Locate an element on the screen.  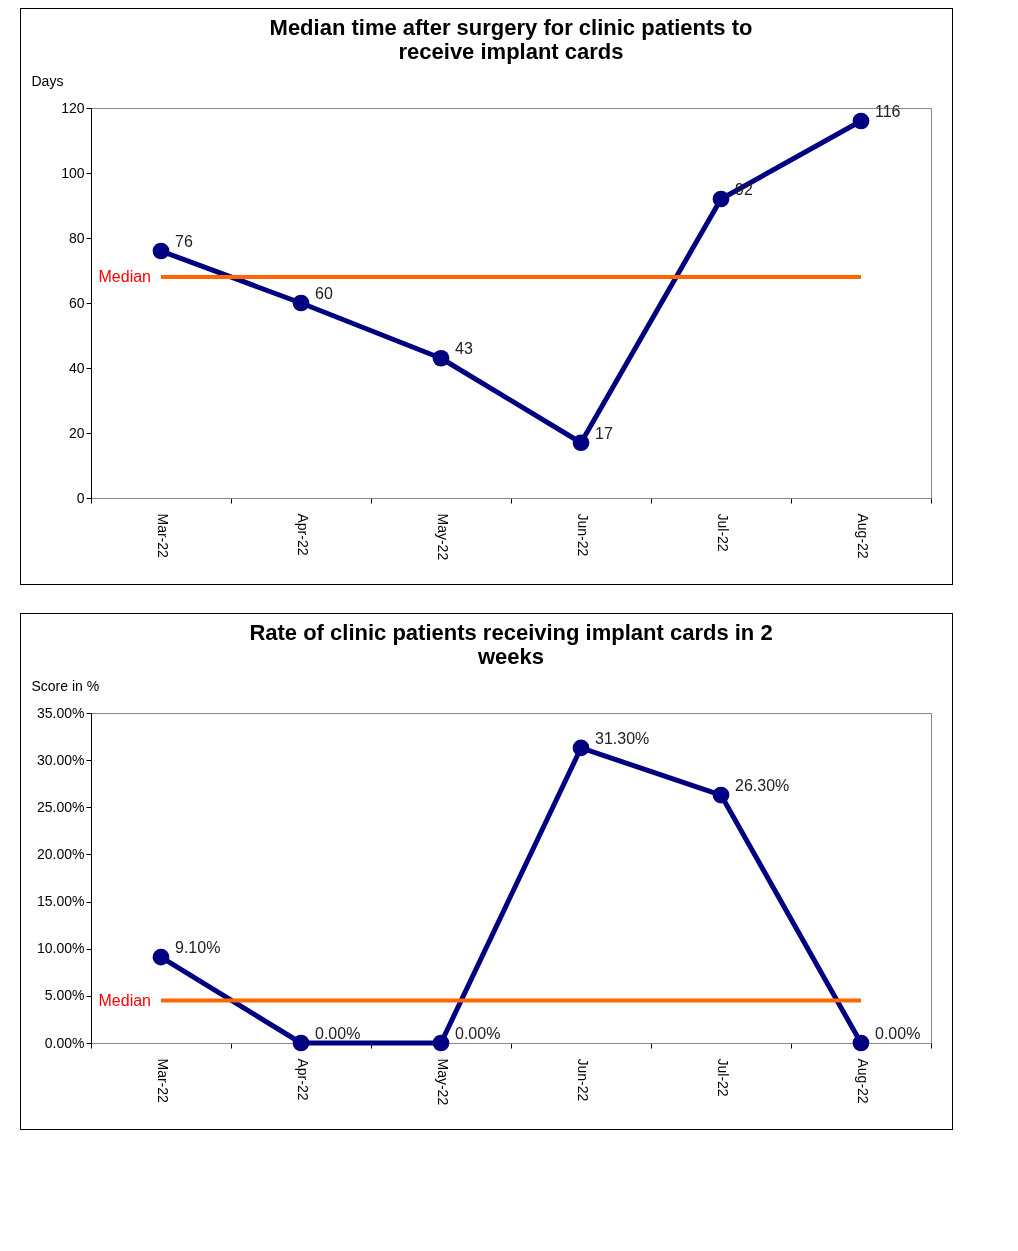
y-tick-label: 120 is located at coordinates (73, 107).